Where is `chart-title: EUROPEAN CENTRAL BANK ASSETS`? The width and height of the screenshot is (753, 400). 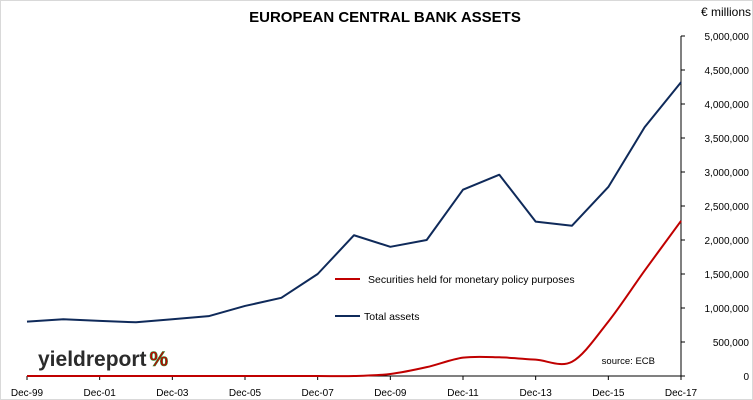 chart-title: EUROPEAN CENTRAL BANK ASSETS is located at coordinates (385, 17).